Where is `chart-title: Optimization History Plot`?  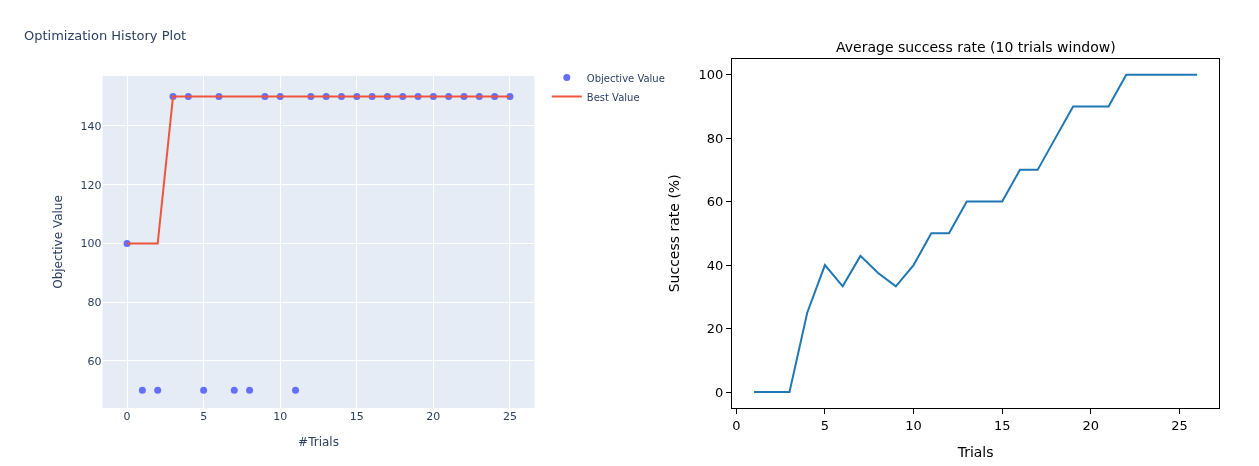 chart-title: Optimization History Plot is located at coordinates (105, 35).